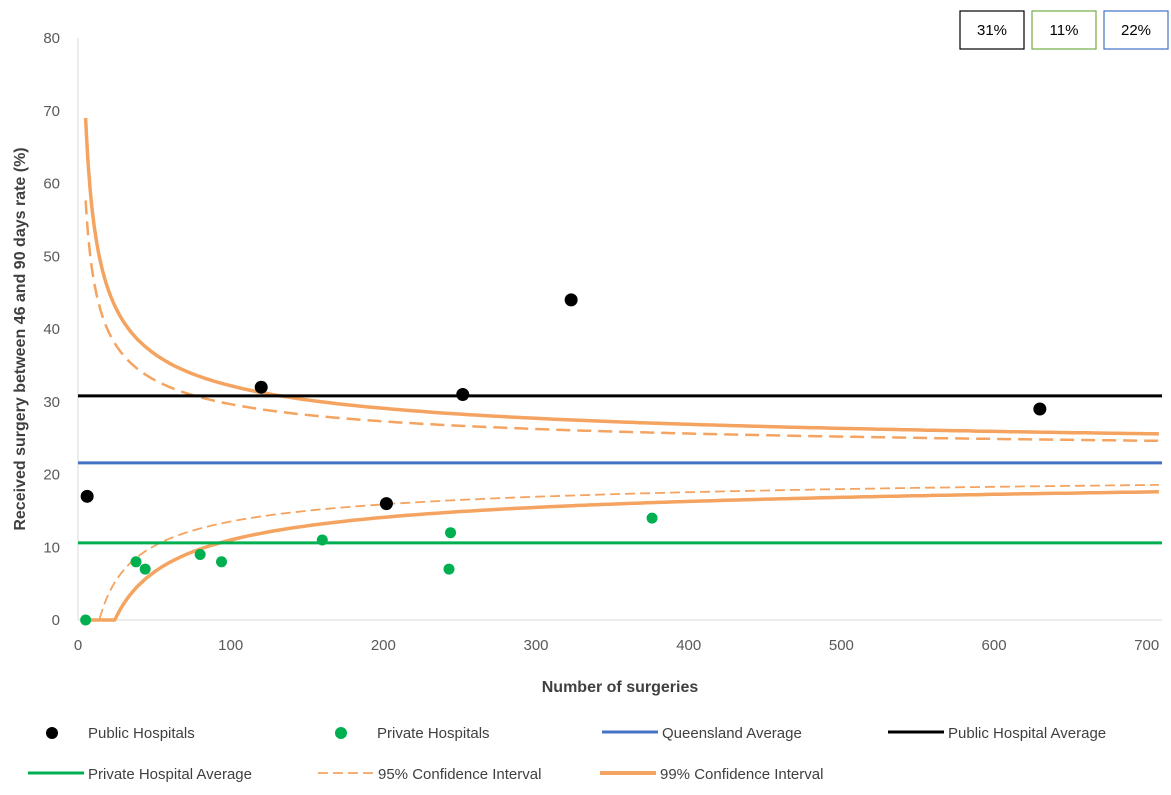 The width and height of the screenshot is (1171, 795). What do you see at coordinates (51, 402) in the screenshot?
I see `y-tick-label: 30` at bounding box center [51, 402].